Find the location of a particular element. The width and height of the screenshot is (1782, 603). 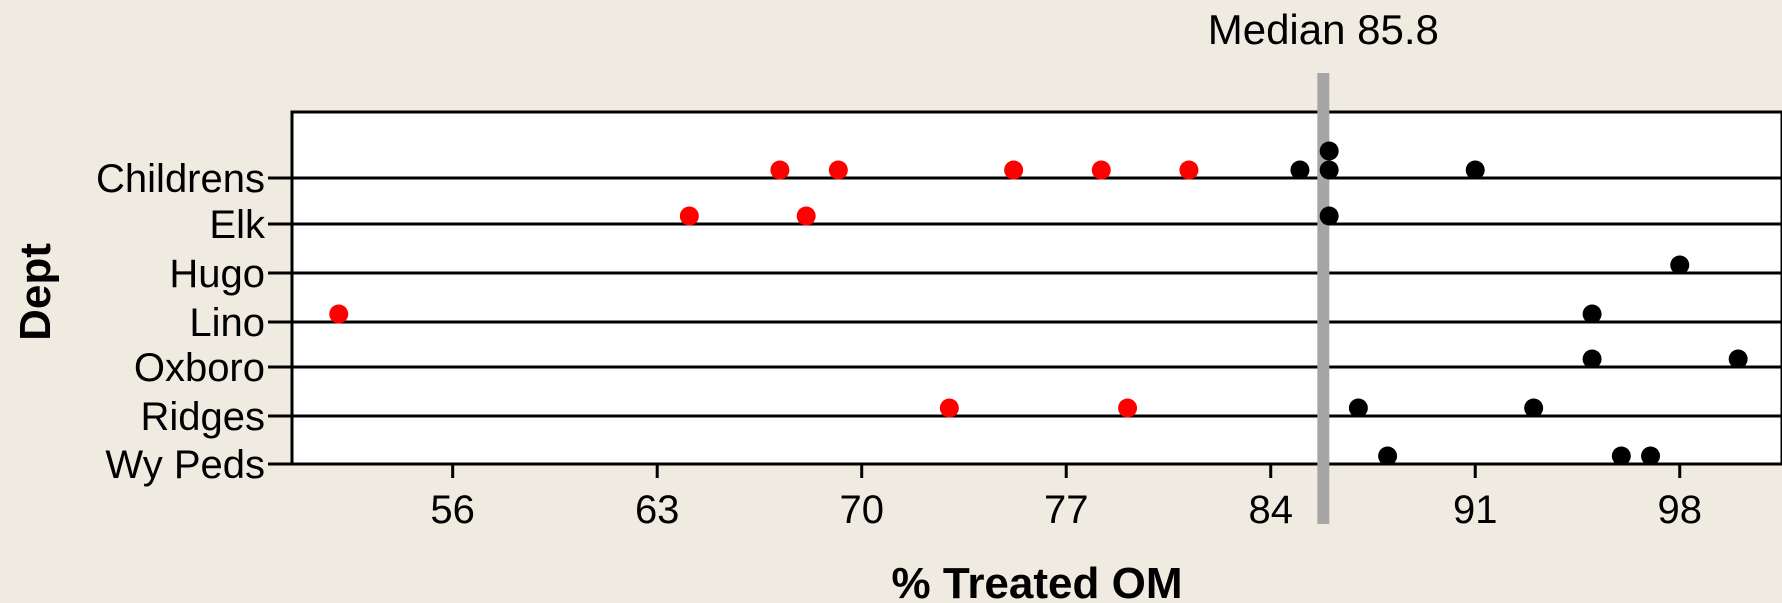

y-tick-label: Childrens is located at coordinates (180, 179).